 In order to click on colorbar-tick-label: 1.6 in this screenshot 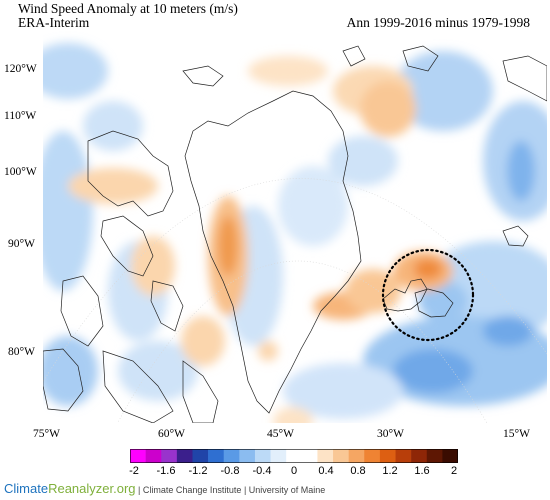, I will do `click(422, 471)`.